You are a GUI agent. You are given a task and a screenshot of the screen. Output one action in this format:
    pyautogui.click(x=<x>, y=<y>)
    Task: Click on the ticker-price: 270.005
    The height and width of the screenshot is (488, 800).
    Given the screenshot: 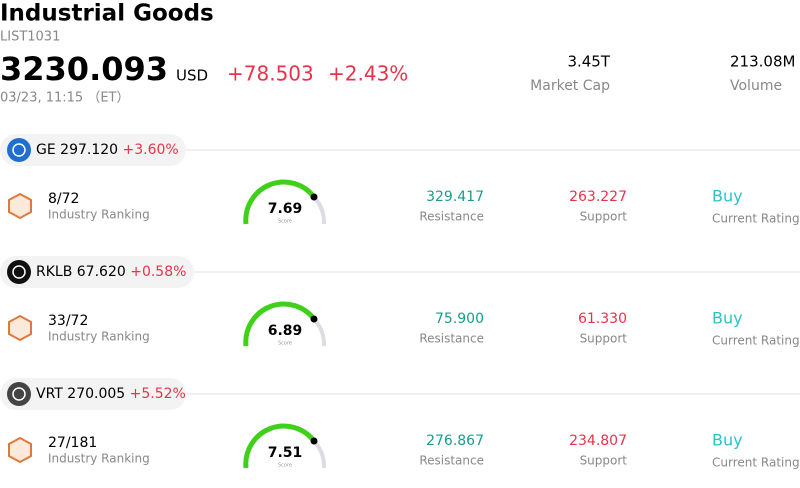 What is the action you would take?
    pyautogui.click(x=96, y=394)
    